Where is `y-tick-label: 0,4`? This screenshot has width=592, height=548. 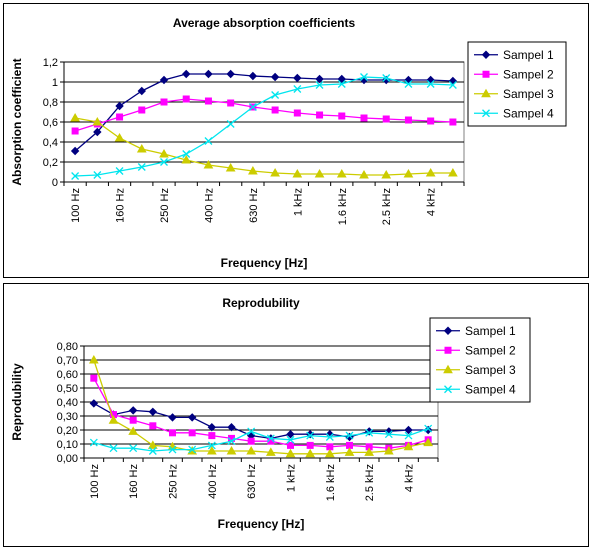 y-tick-label: 0,4 is located at coordinates (50, 143).